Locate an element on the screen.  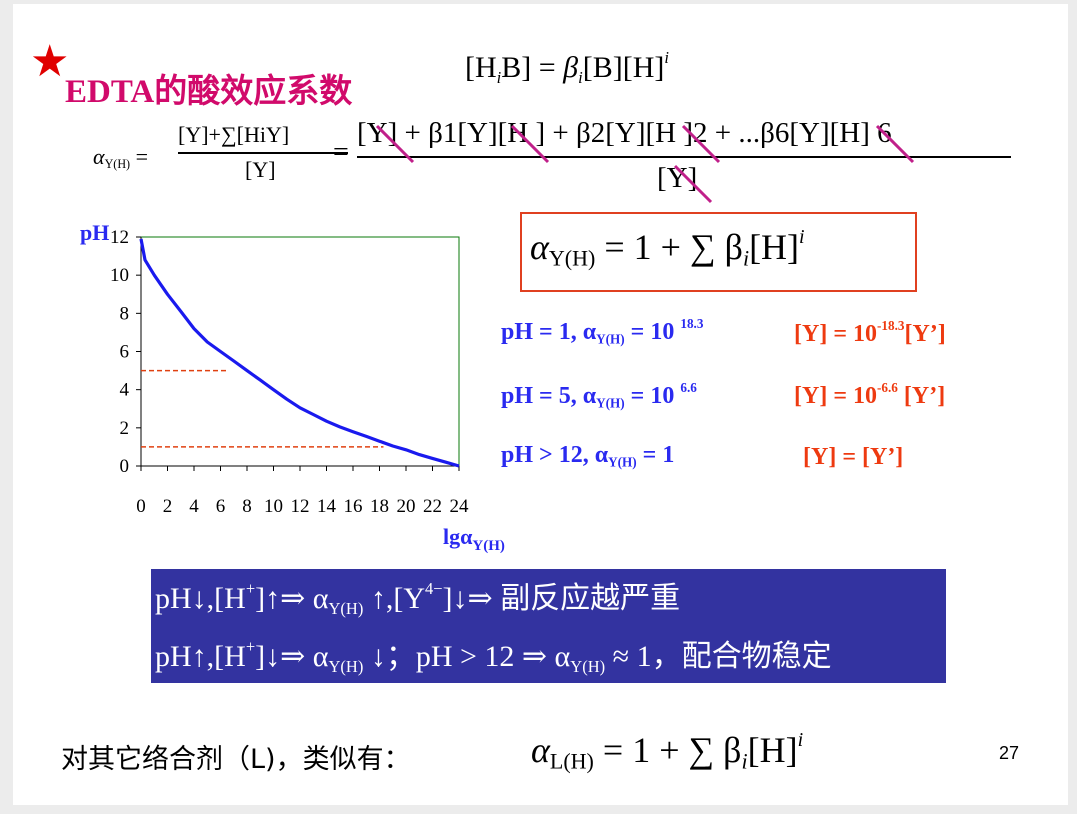
case-row: pH = 1, αY(H) = 10 18.3 is located at coordinates (602, 331).